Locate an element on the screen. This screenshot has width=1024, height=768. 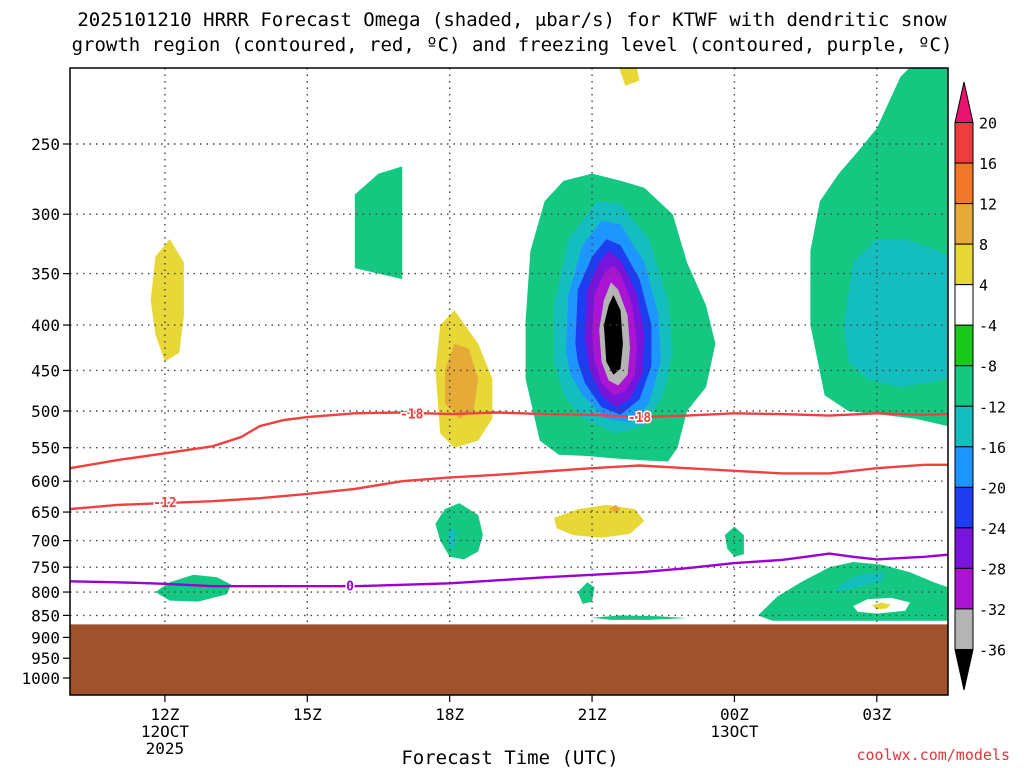
contour-line--18 is located at coordinates (509, 440).